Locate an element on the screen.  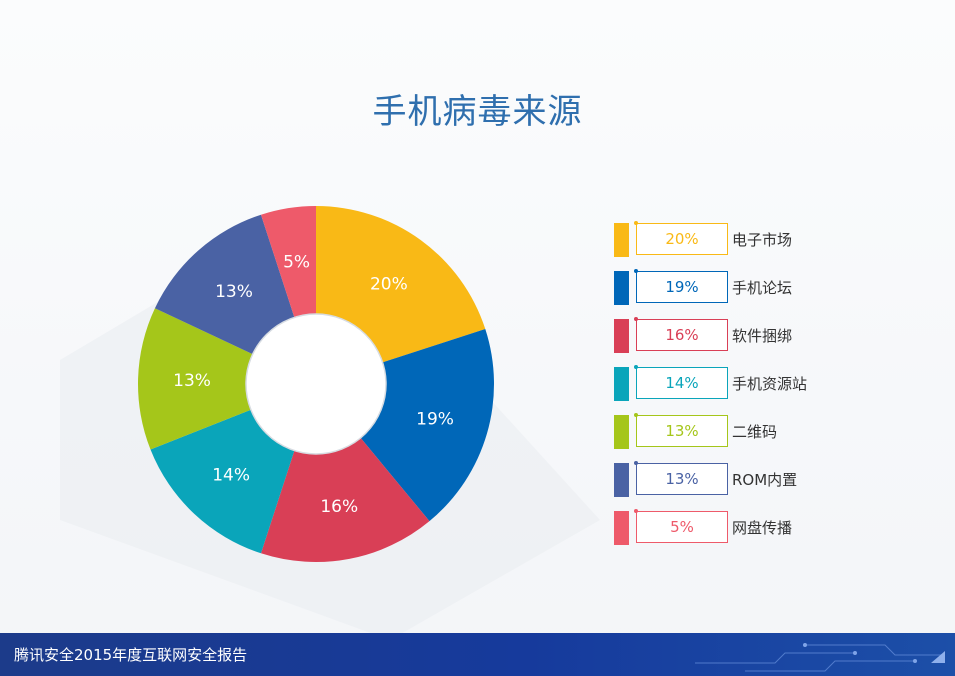
slice-label-0: 20% is located at coordinates (389, 285).